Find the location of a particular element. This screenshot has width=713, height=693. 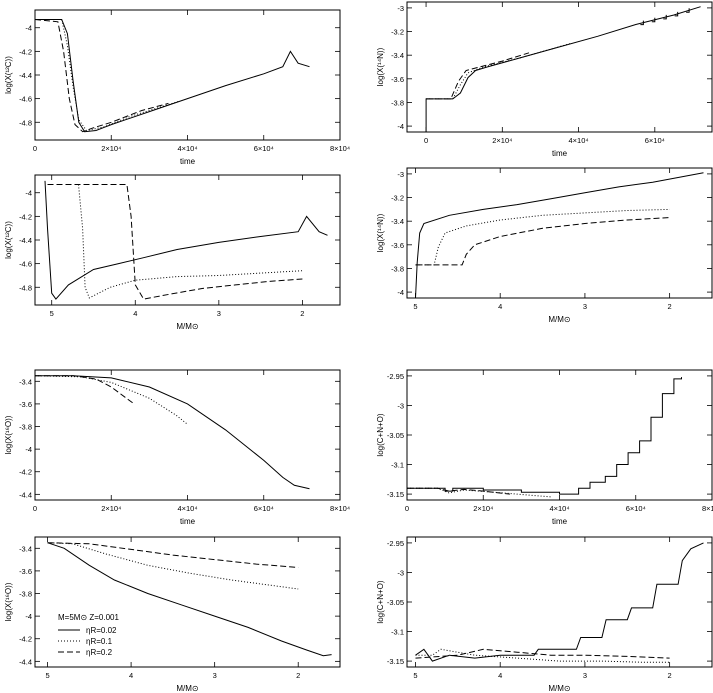

chart-cno-mass: 5 4 3 2 -2.95 -3 -3.05 -3.1 -3.15 M/M⊙ log(C+N+O) is located at coordinates (544, 614).